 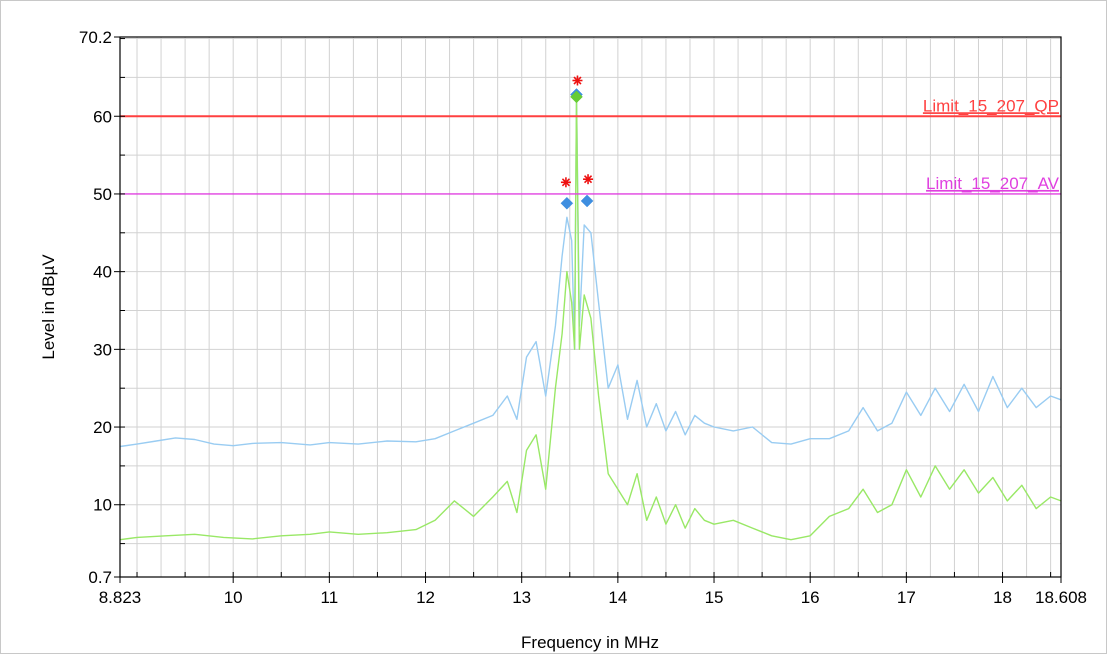 What do you see at coordinates (100, 577) in the screenshot?
I see `y-tick-label: 0.7` at bounding box center [100, 577].